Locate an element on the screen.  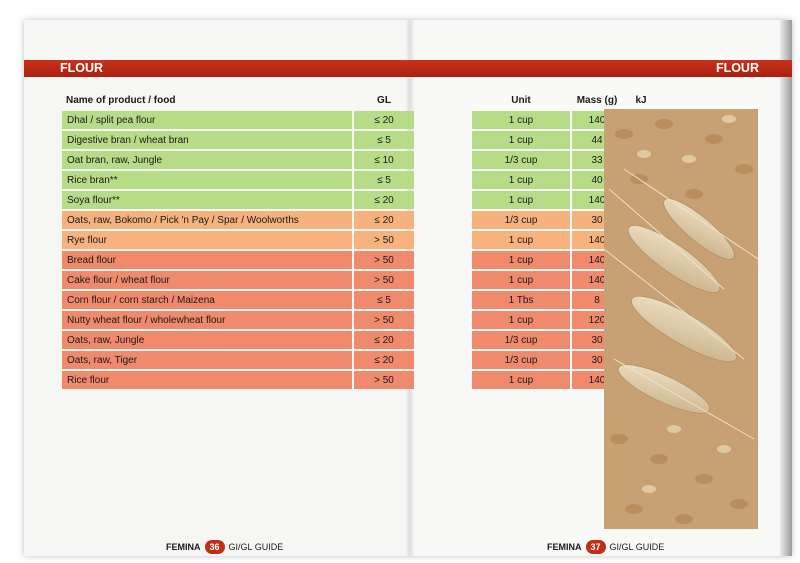
section-title-left: FLOUR is located at coordinates (82, 68).